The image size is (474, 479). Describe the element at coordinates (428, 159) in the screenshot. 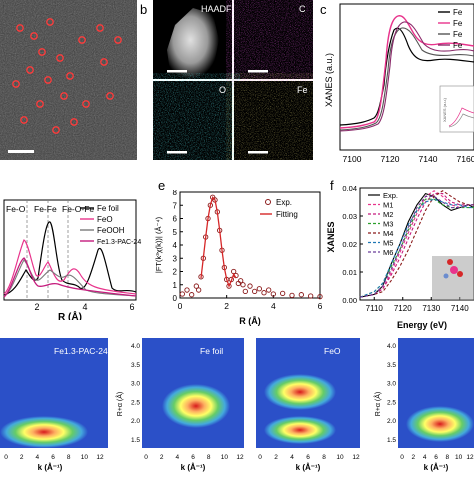

I see `panel-c-xtick-3: 7140` at that location.